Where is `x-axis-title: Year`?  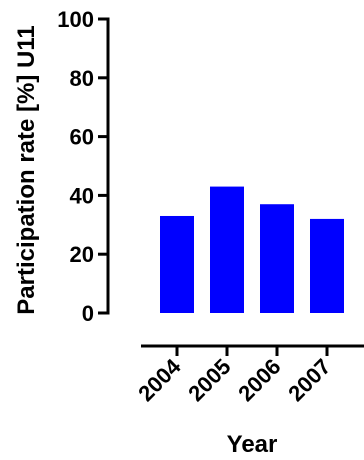
x-axis-title: Year is located at coordinates (252, 444).